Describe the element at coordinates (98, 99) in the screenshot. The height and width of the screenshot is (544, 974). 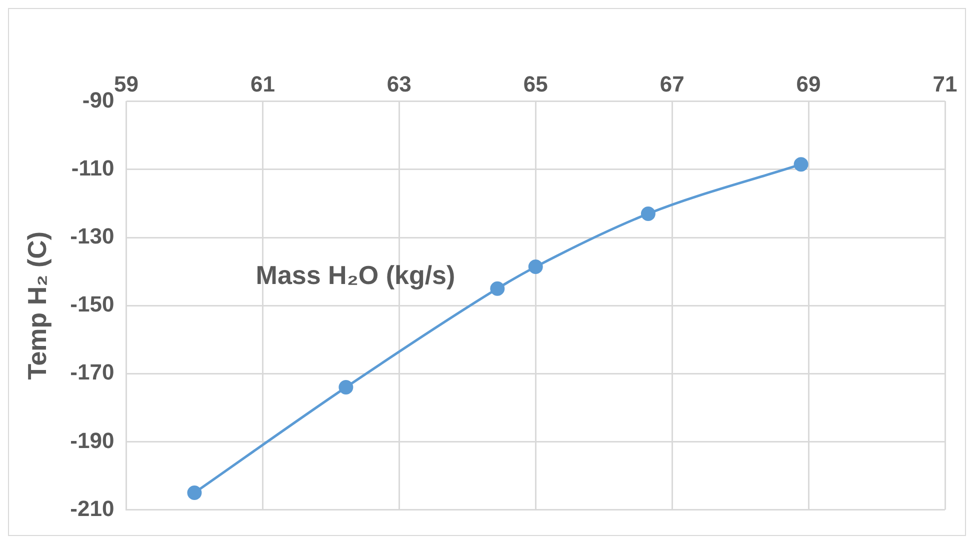
I see `y-tick-label: -90` at that location.